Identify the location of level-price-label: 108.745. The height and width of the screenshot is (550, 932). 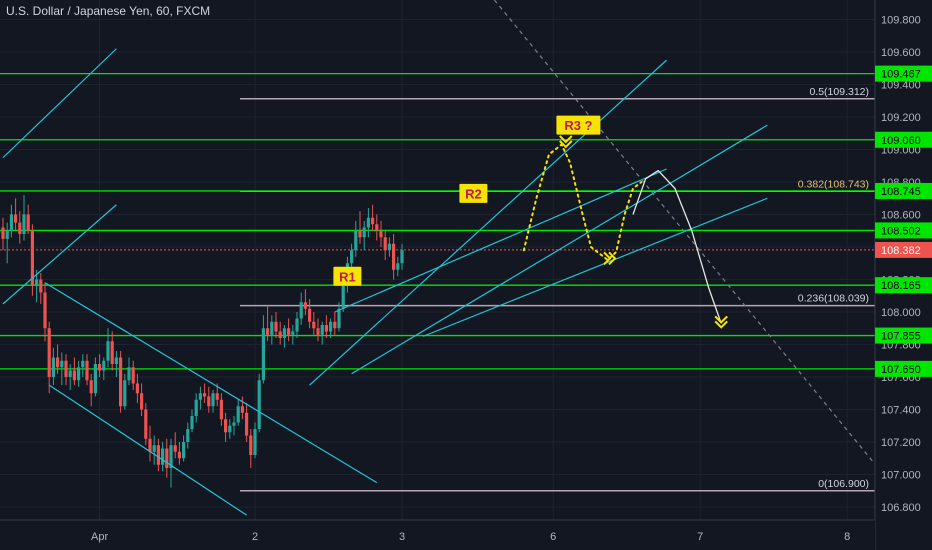
(901, 192).